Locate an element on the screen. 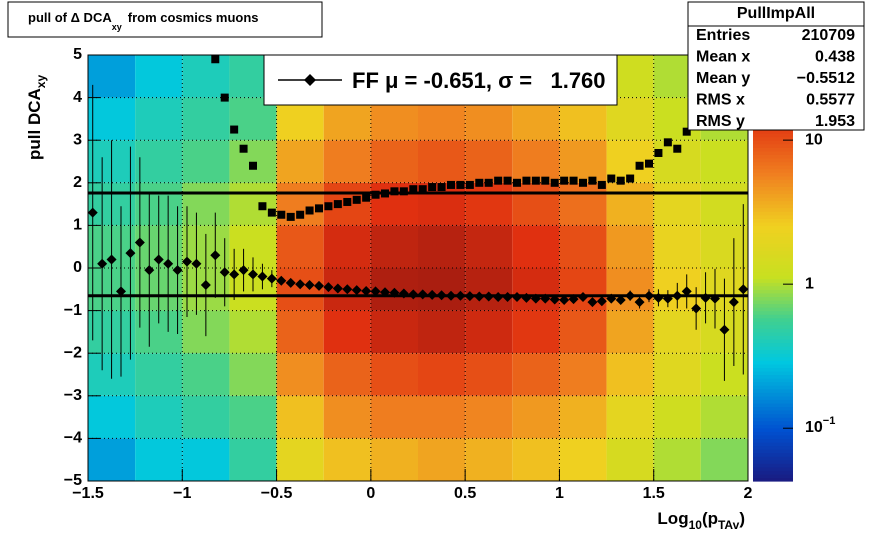  stats-value: 210709 is located at coordinates (828, 35).